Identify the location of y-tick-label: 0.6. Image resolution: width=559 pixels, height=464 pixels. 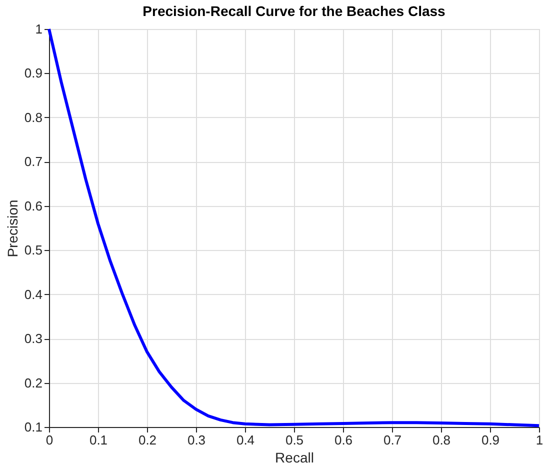
(33, 206).